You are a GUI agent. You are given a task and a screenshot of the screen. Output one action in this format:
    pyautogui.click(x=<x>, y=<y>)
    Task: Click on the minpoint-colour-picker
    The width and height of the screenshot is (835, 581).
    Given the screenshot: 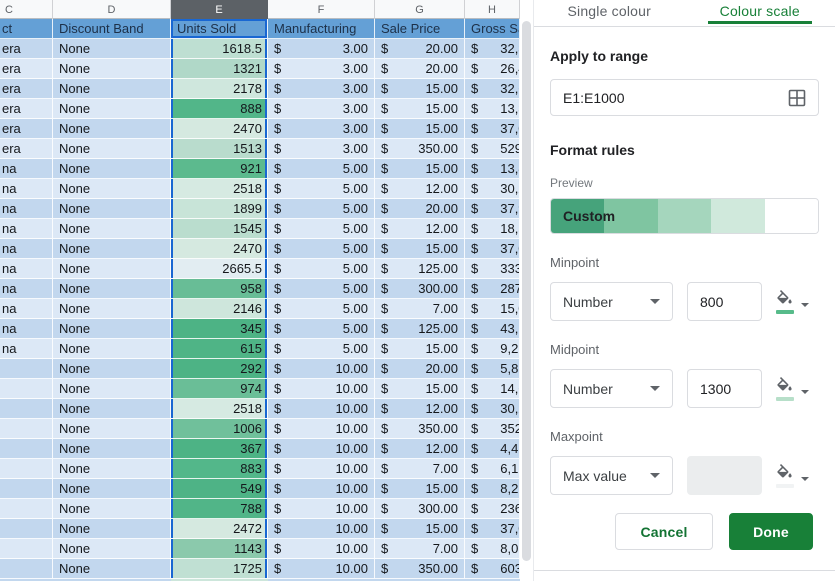 What is the action you would take?
    pyautogui.click(x=792, y=301)
    